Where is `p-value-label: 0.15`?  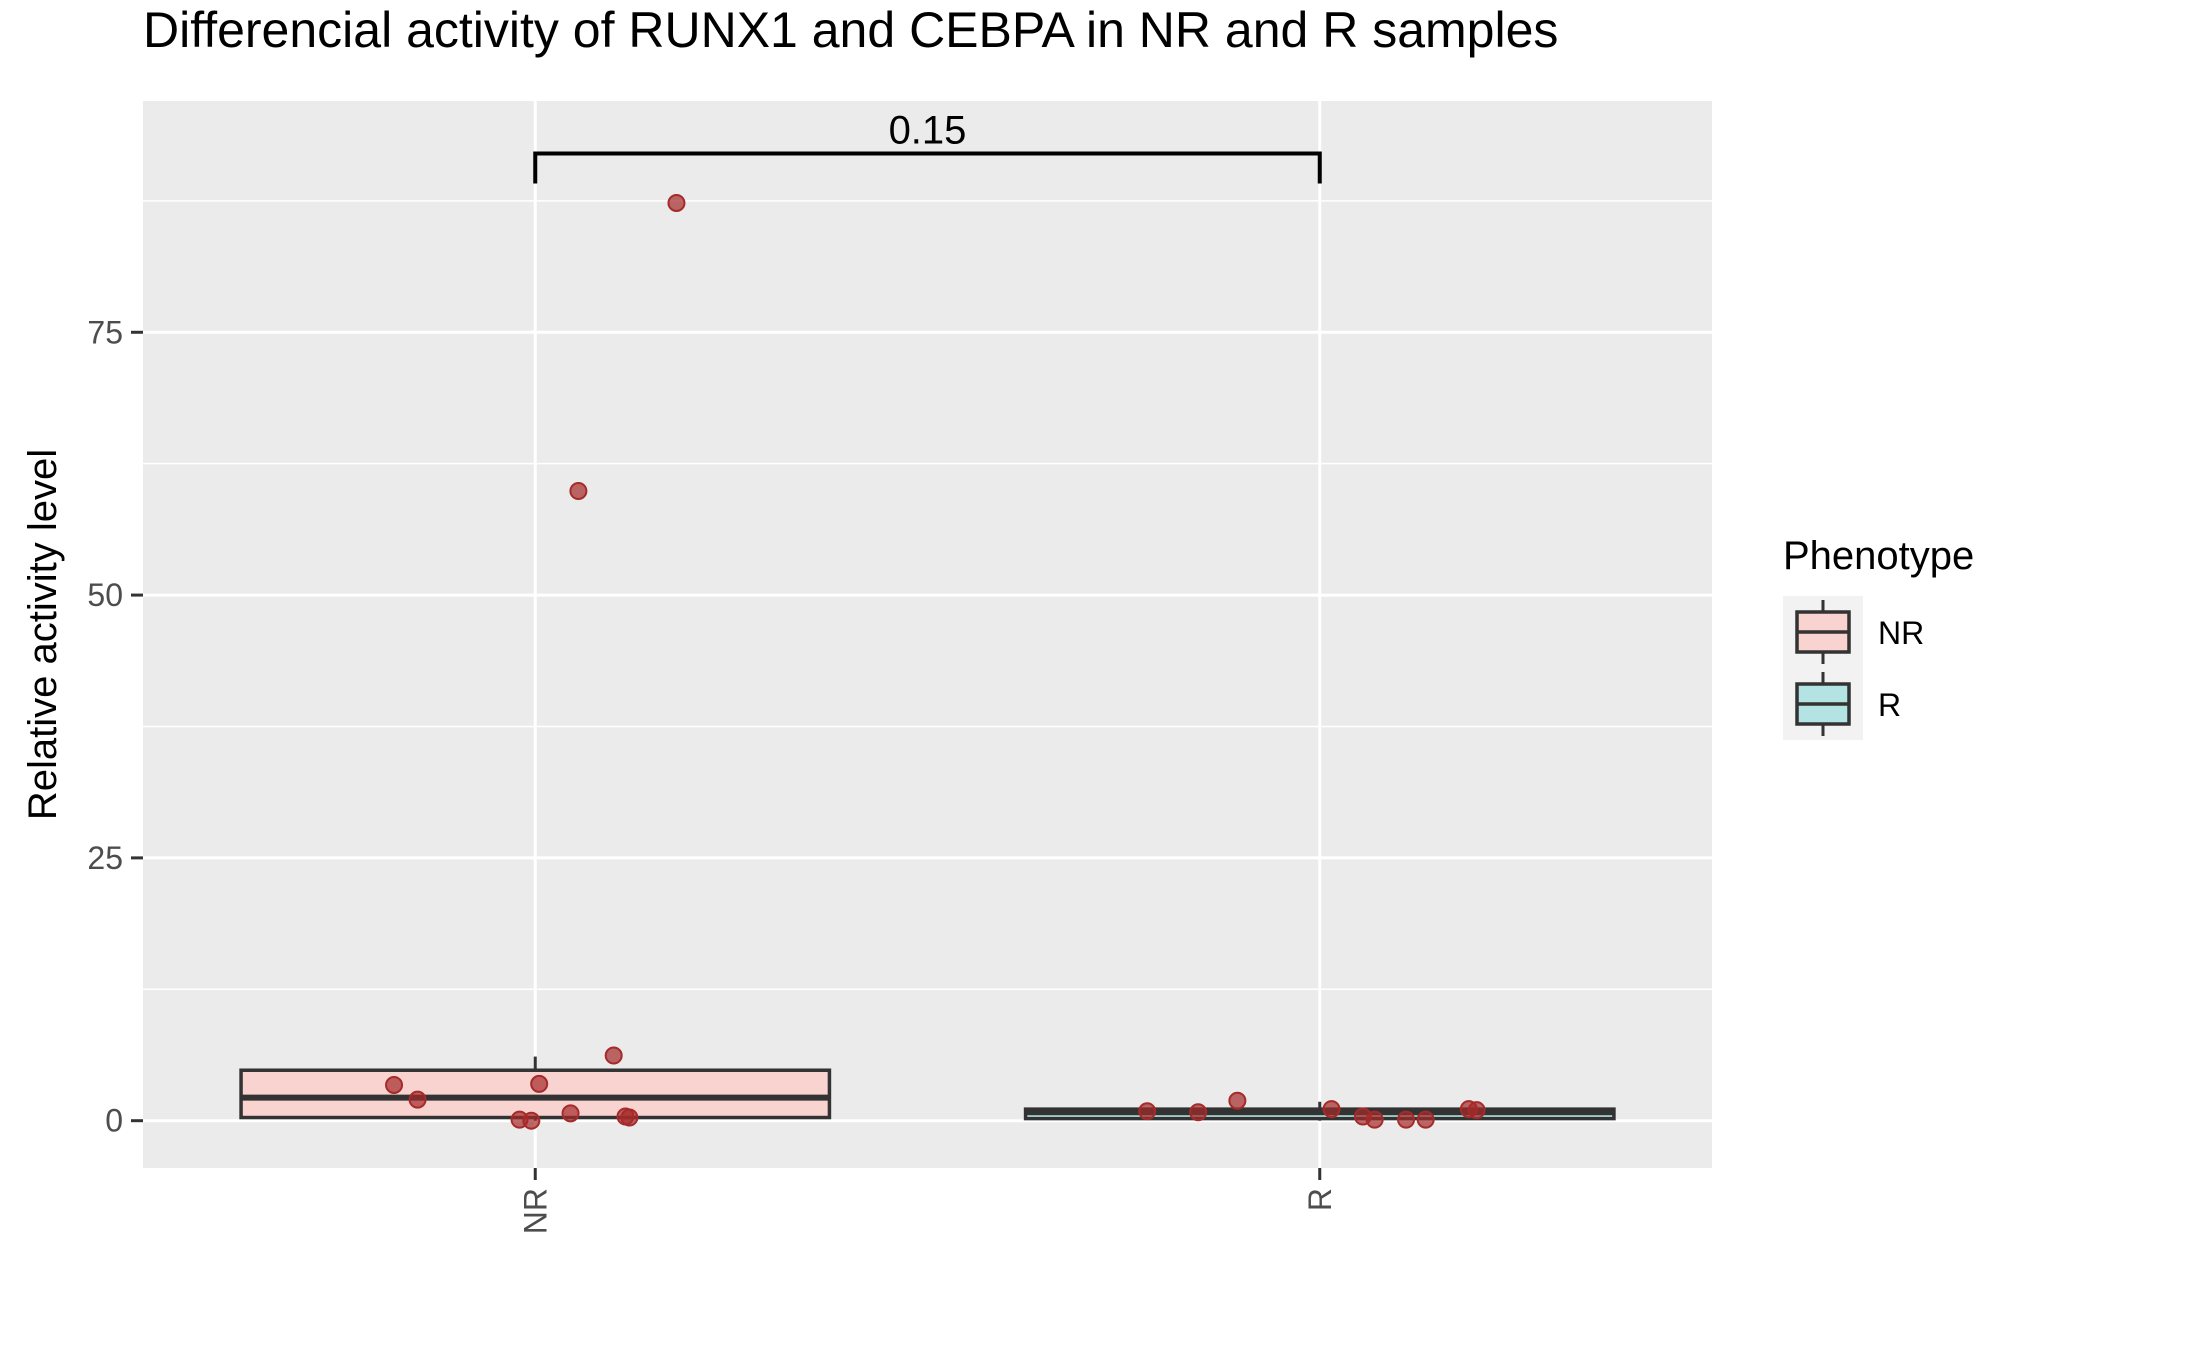
p-value-label: 0.15 is located at coordinates (928, 131).